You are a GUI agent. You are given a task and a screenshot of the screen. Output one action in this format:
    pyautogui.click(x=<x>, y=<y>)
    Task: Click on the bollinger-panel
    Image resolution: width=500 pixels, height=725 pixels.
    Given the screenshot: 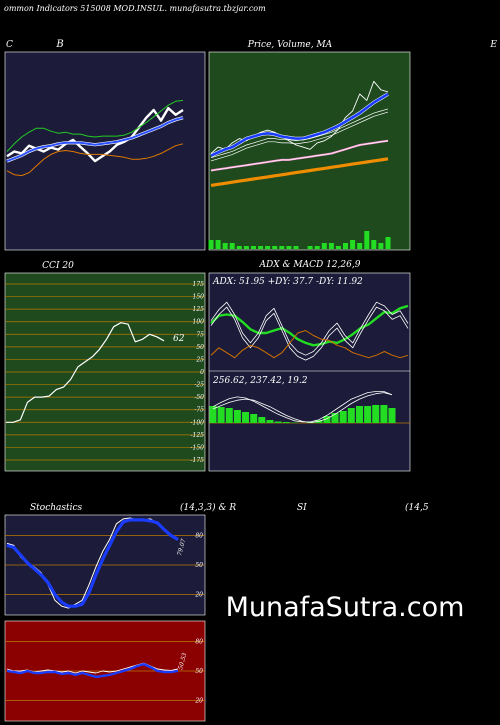 What is the action you would take?
    pyautogui.click(x=105, y=151)
    